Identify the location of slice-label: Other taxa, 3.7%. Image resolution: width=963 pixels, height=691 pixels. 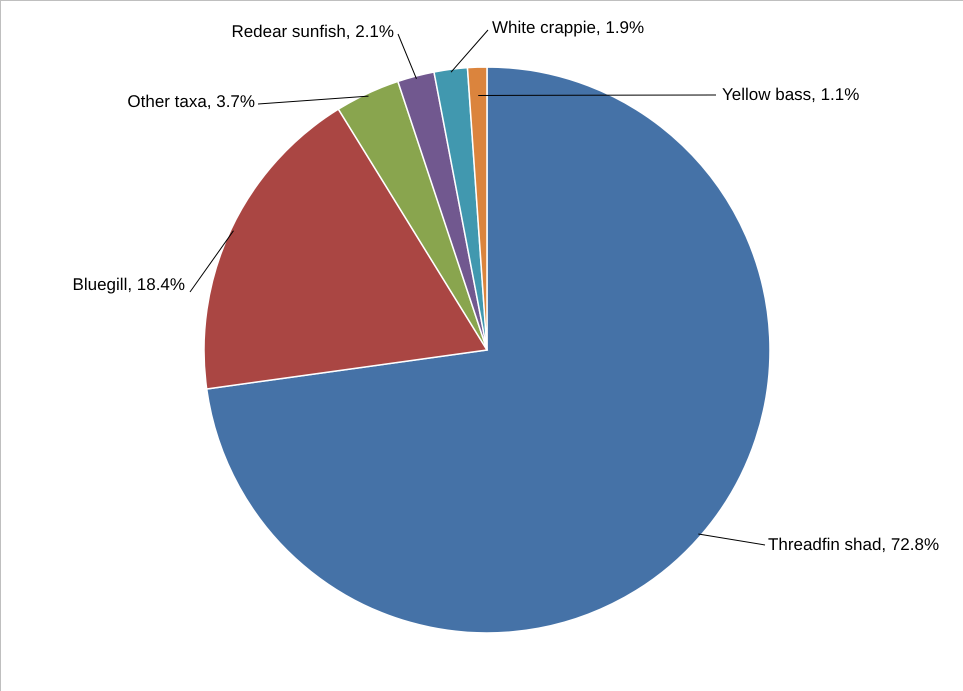
(191, 101).